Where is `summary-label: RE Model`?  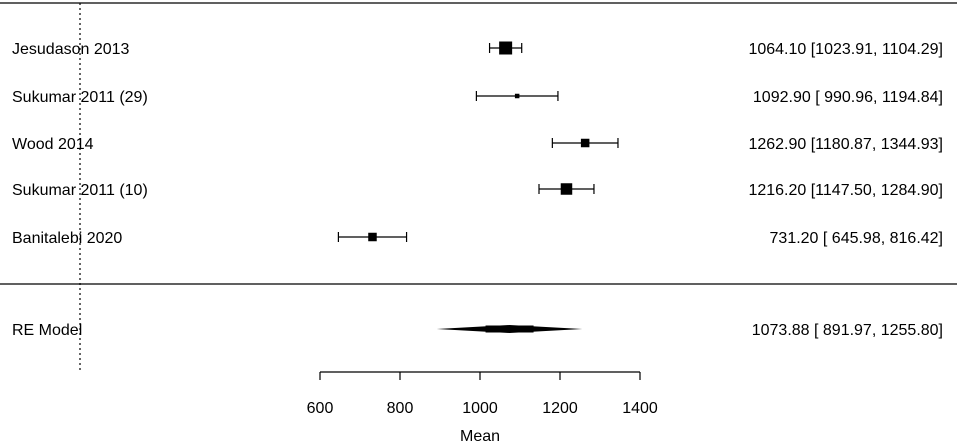 summary-label: RE Model is located at coordinates (47, 330).